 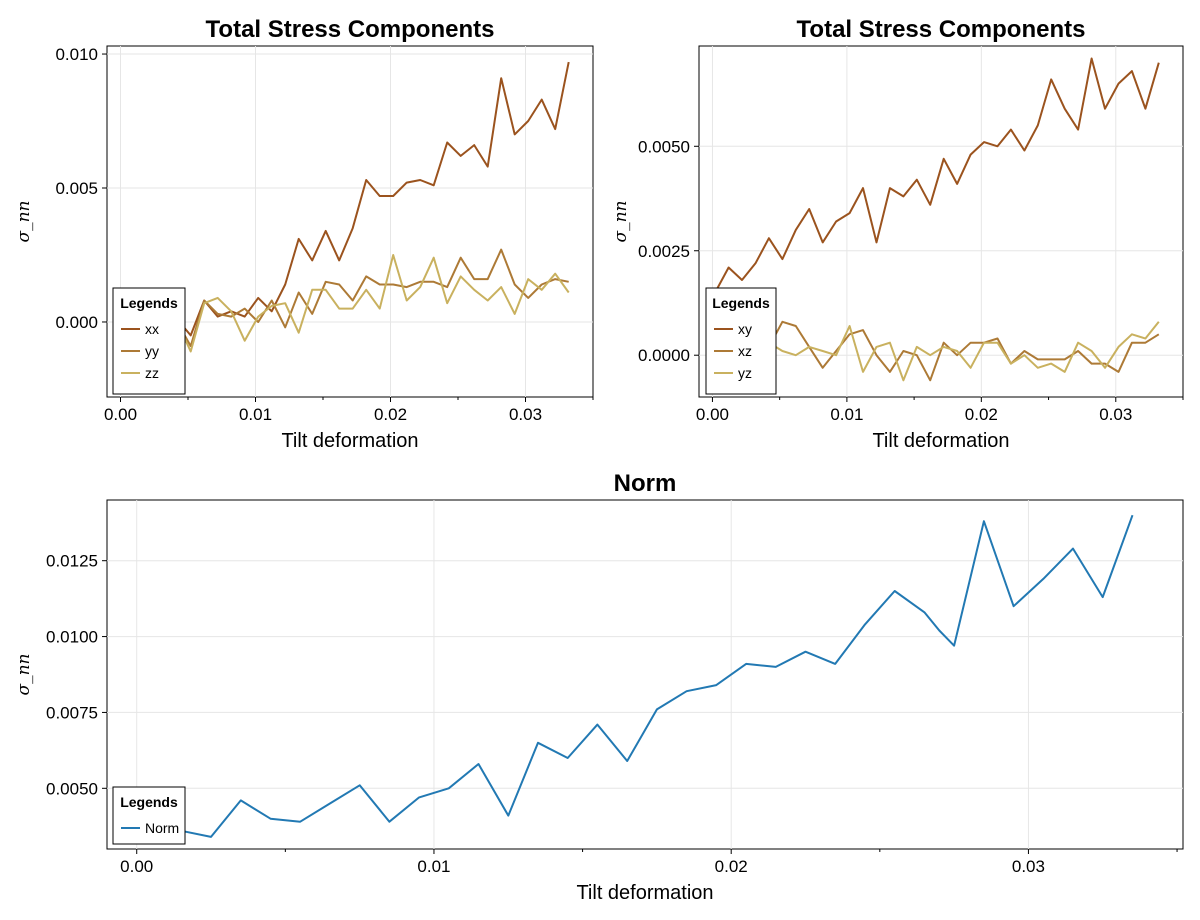 What do you see at coordinates (76, 54) in the screenshot?
I see `y-tick-label: 0.010` at bounding box center [76, 54].